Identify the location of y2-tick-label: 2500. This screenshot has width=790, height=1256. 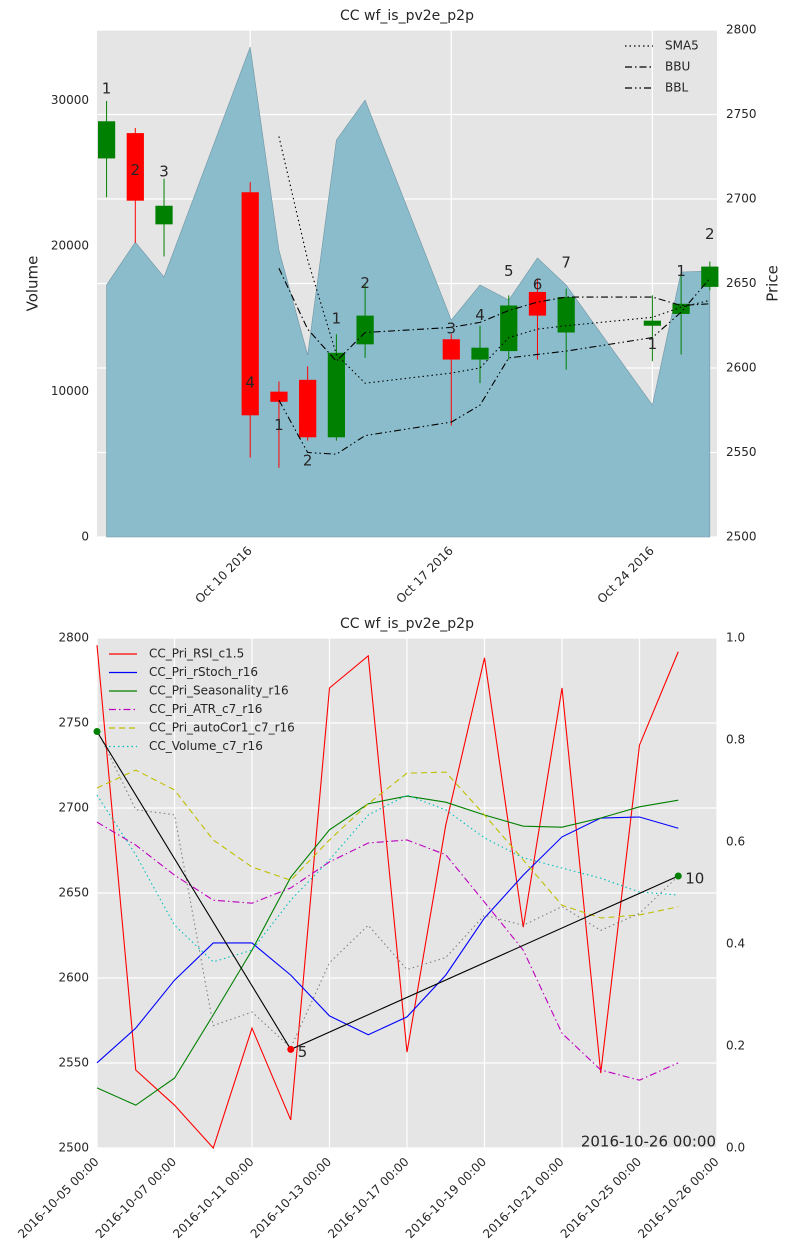
(741, 537).